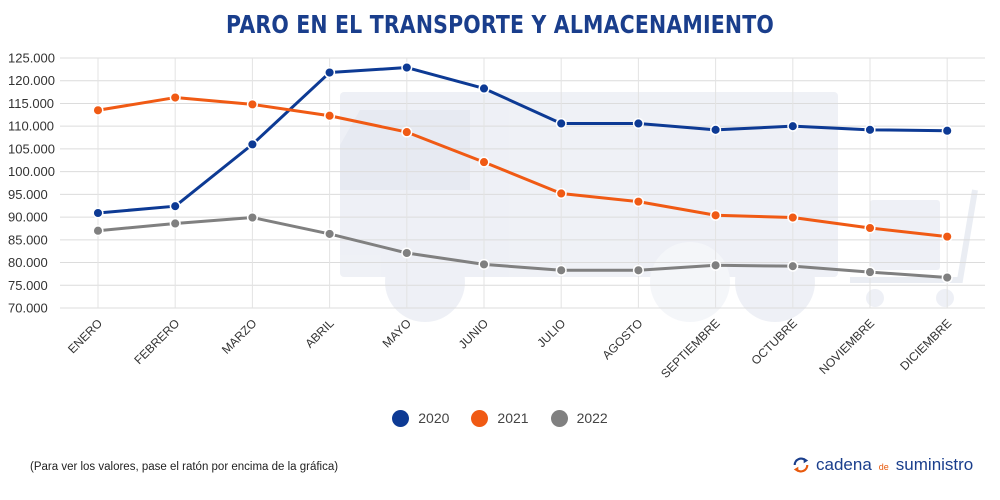  I want to click on chart-title: PARO EN EL TRANSPORTE Y ALMACENAMIENTO, so click(500, 24).